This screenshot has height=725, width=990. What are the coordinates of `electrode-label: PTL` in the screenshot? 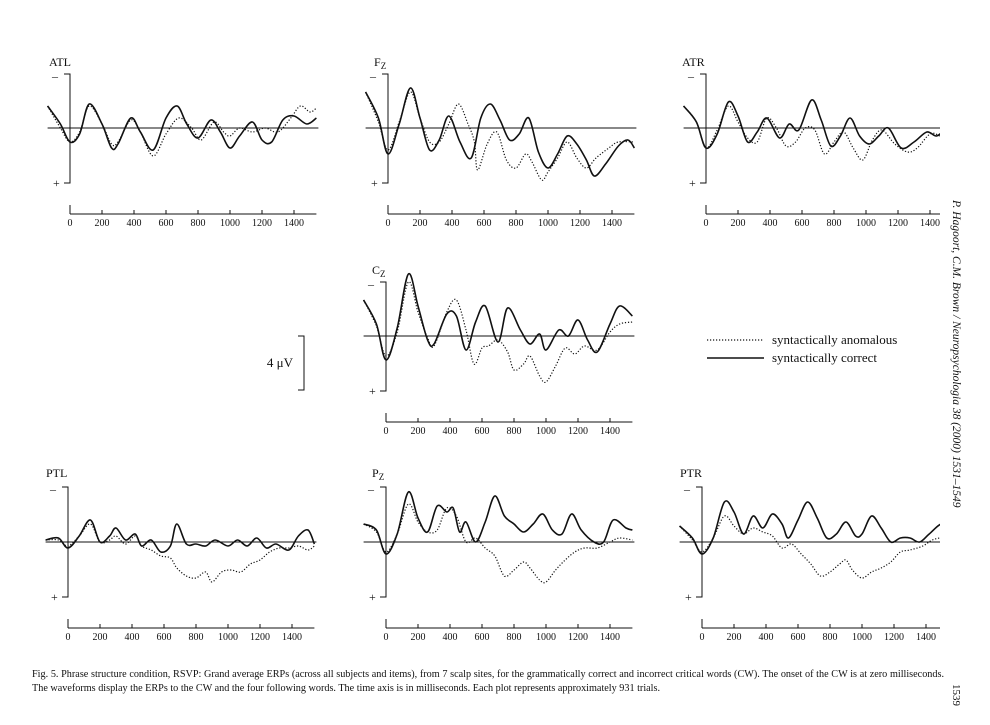 It's located at (56, 473).